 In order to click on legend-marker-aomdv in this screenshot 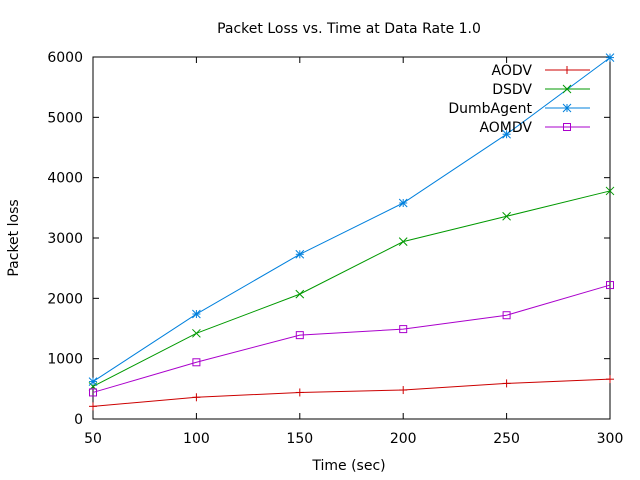, I will do `click(567, 127)`.